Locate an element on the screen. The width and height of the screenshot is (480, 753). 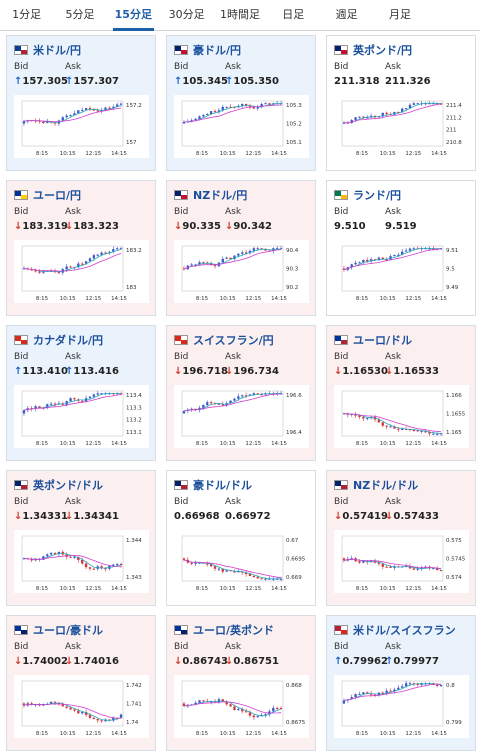
price-chart: 105.3 105.2 105.1 8:15 10:15 12:15 14:15 is located at coordinates (241, 126).